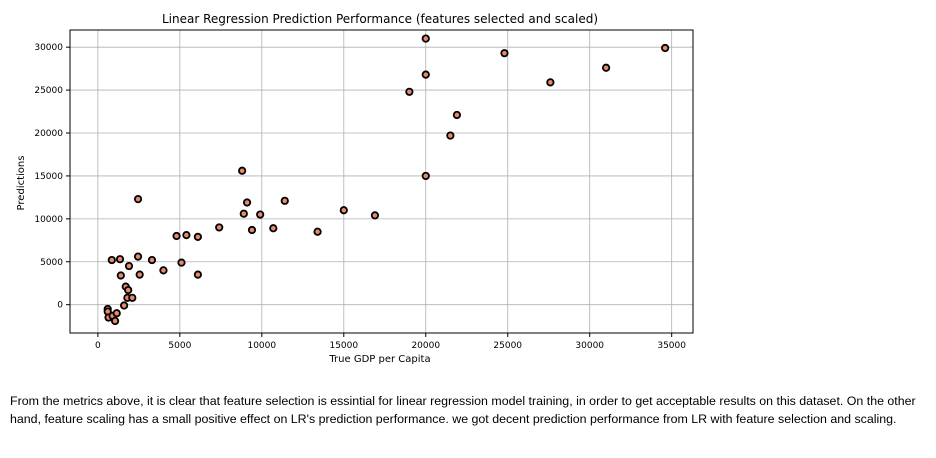 The image size is (936, 458). Describe the element at coordinates (671, 346) in the screenshot. I see `x-tick-label: 35000` at that location.